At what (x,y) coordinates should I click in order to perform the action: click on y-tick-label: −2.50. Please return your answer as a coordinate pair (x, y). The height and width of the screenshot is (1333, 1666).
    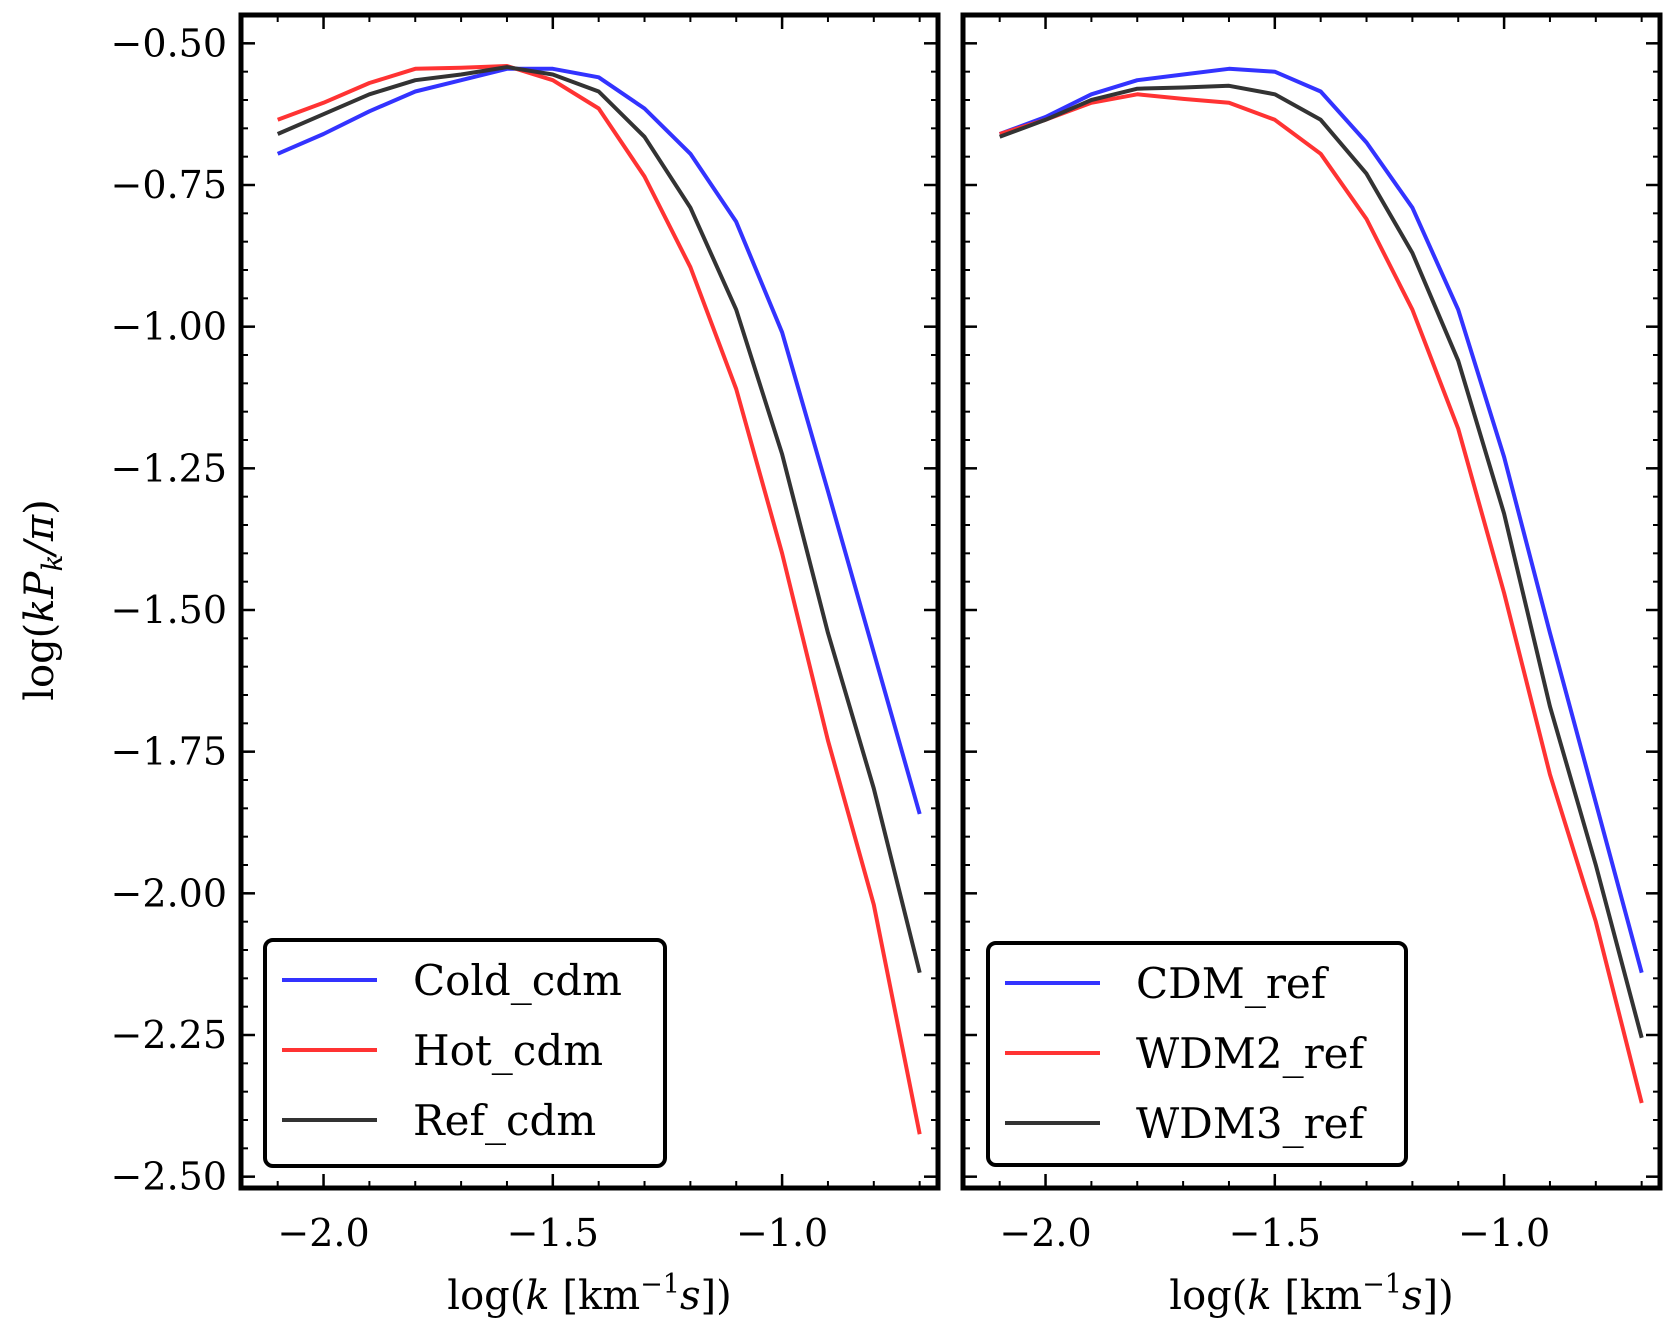
    Looking at the image, I should click on (169, 1177).